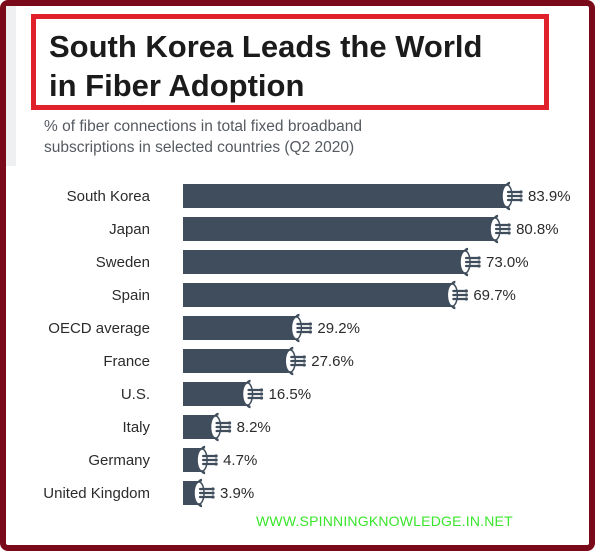 Image resolution: width=595 pixels, height=551 pixels. What do you see at coordinates (384, 521) in the screenshot?
I see `footer-watermark: WWW.SPINNINGKNOWLEDGE.IN.NET` at bounding box center [384, 521].